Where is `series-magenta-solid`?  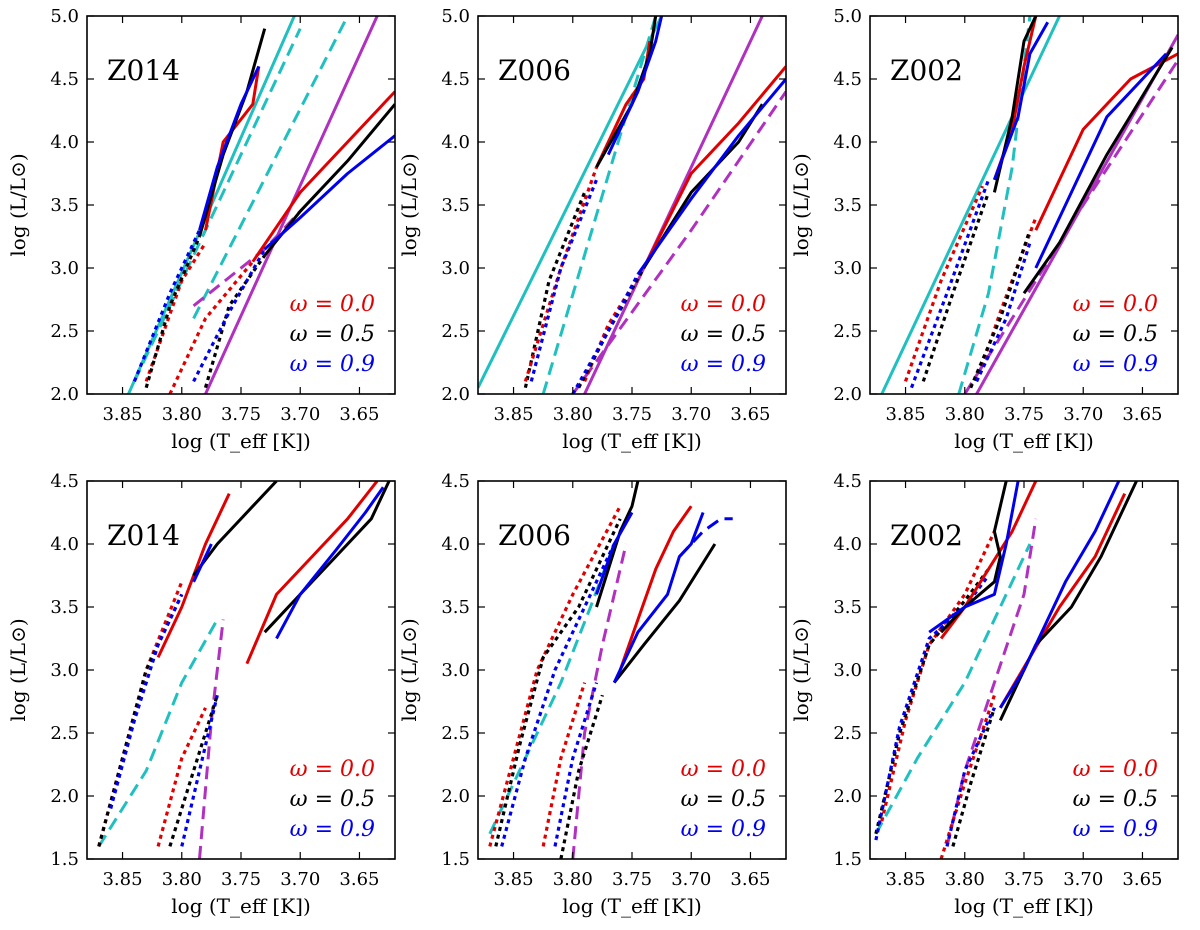
series-magenta-solid is located at coordinates (673, 205).